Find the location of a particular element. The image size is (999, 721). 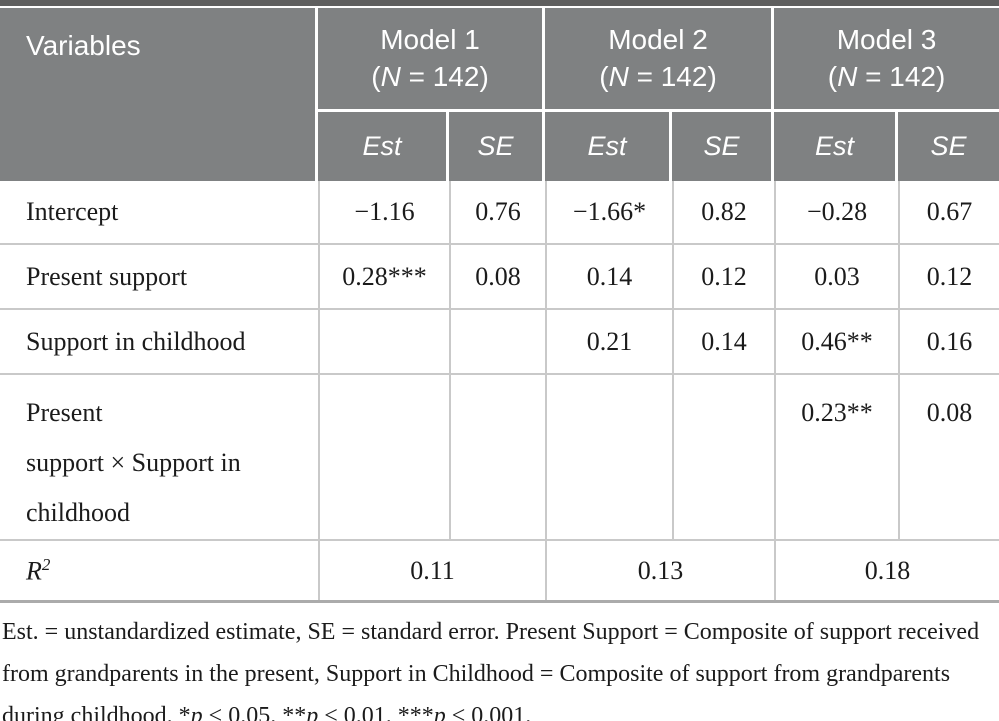

model-3-title: Model 3 is located at coordinates (886, 39).